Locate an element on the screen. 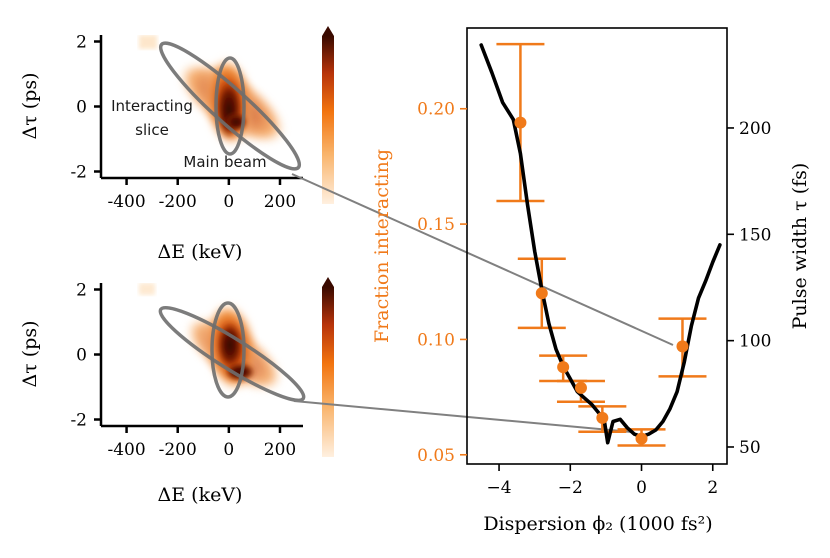 Image resolution: width=830 pixels, height=558 pixels. y-left-tick-label: 0.15 is located at coordinates (436, 225).